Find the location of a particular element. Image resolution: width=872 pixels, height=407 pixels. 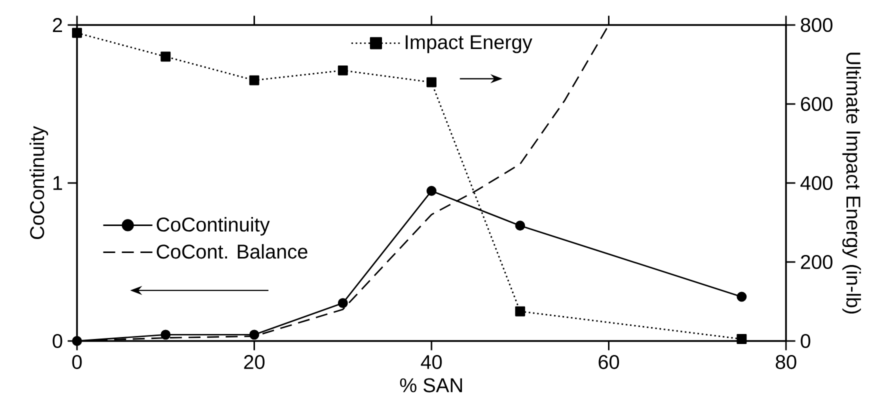

x-tick-label: 80 is located at coordinates (786, 362).